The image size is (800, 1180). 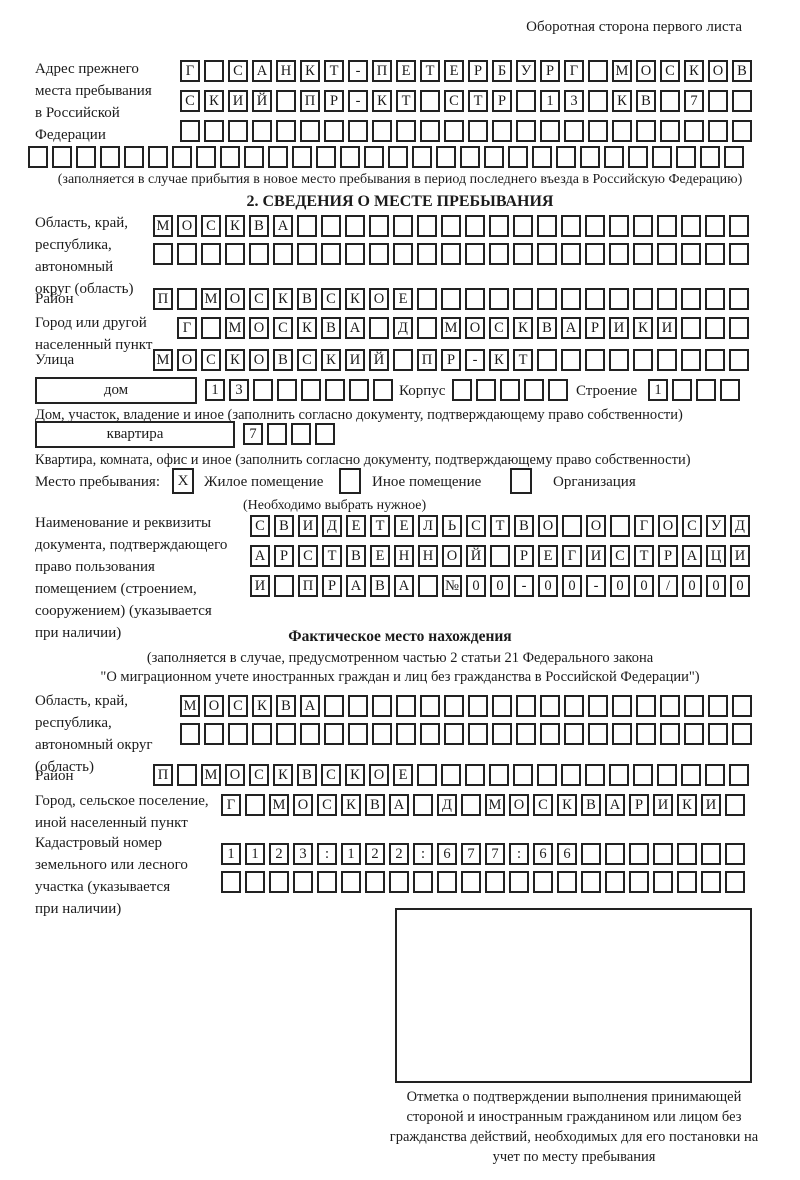 I want to click on char-cell: 7, so click(x=471, y=854).